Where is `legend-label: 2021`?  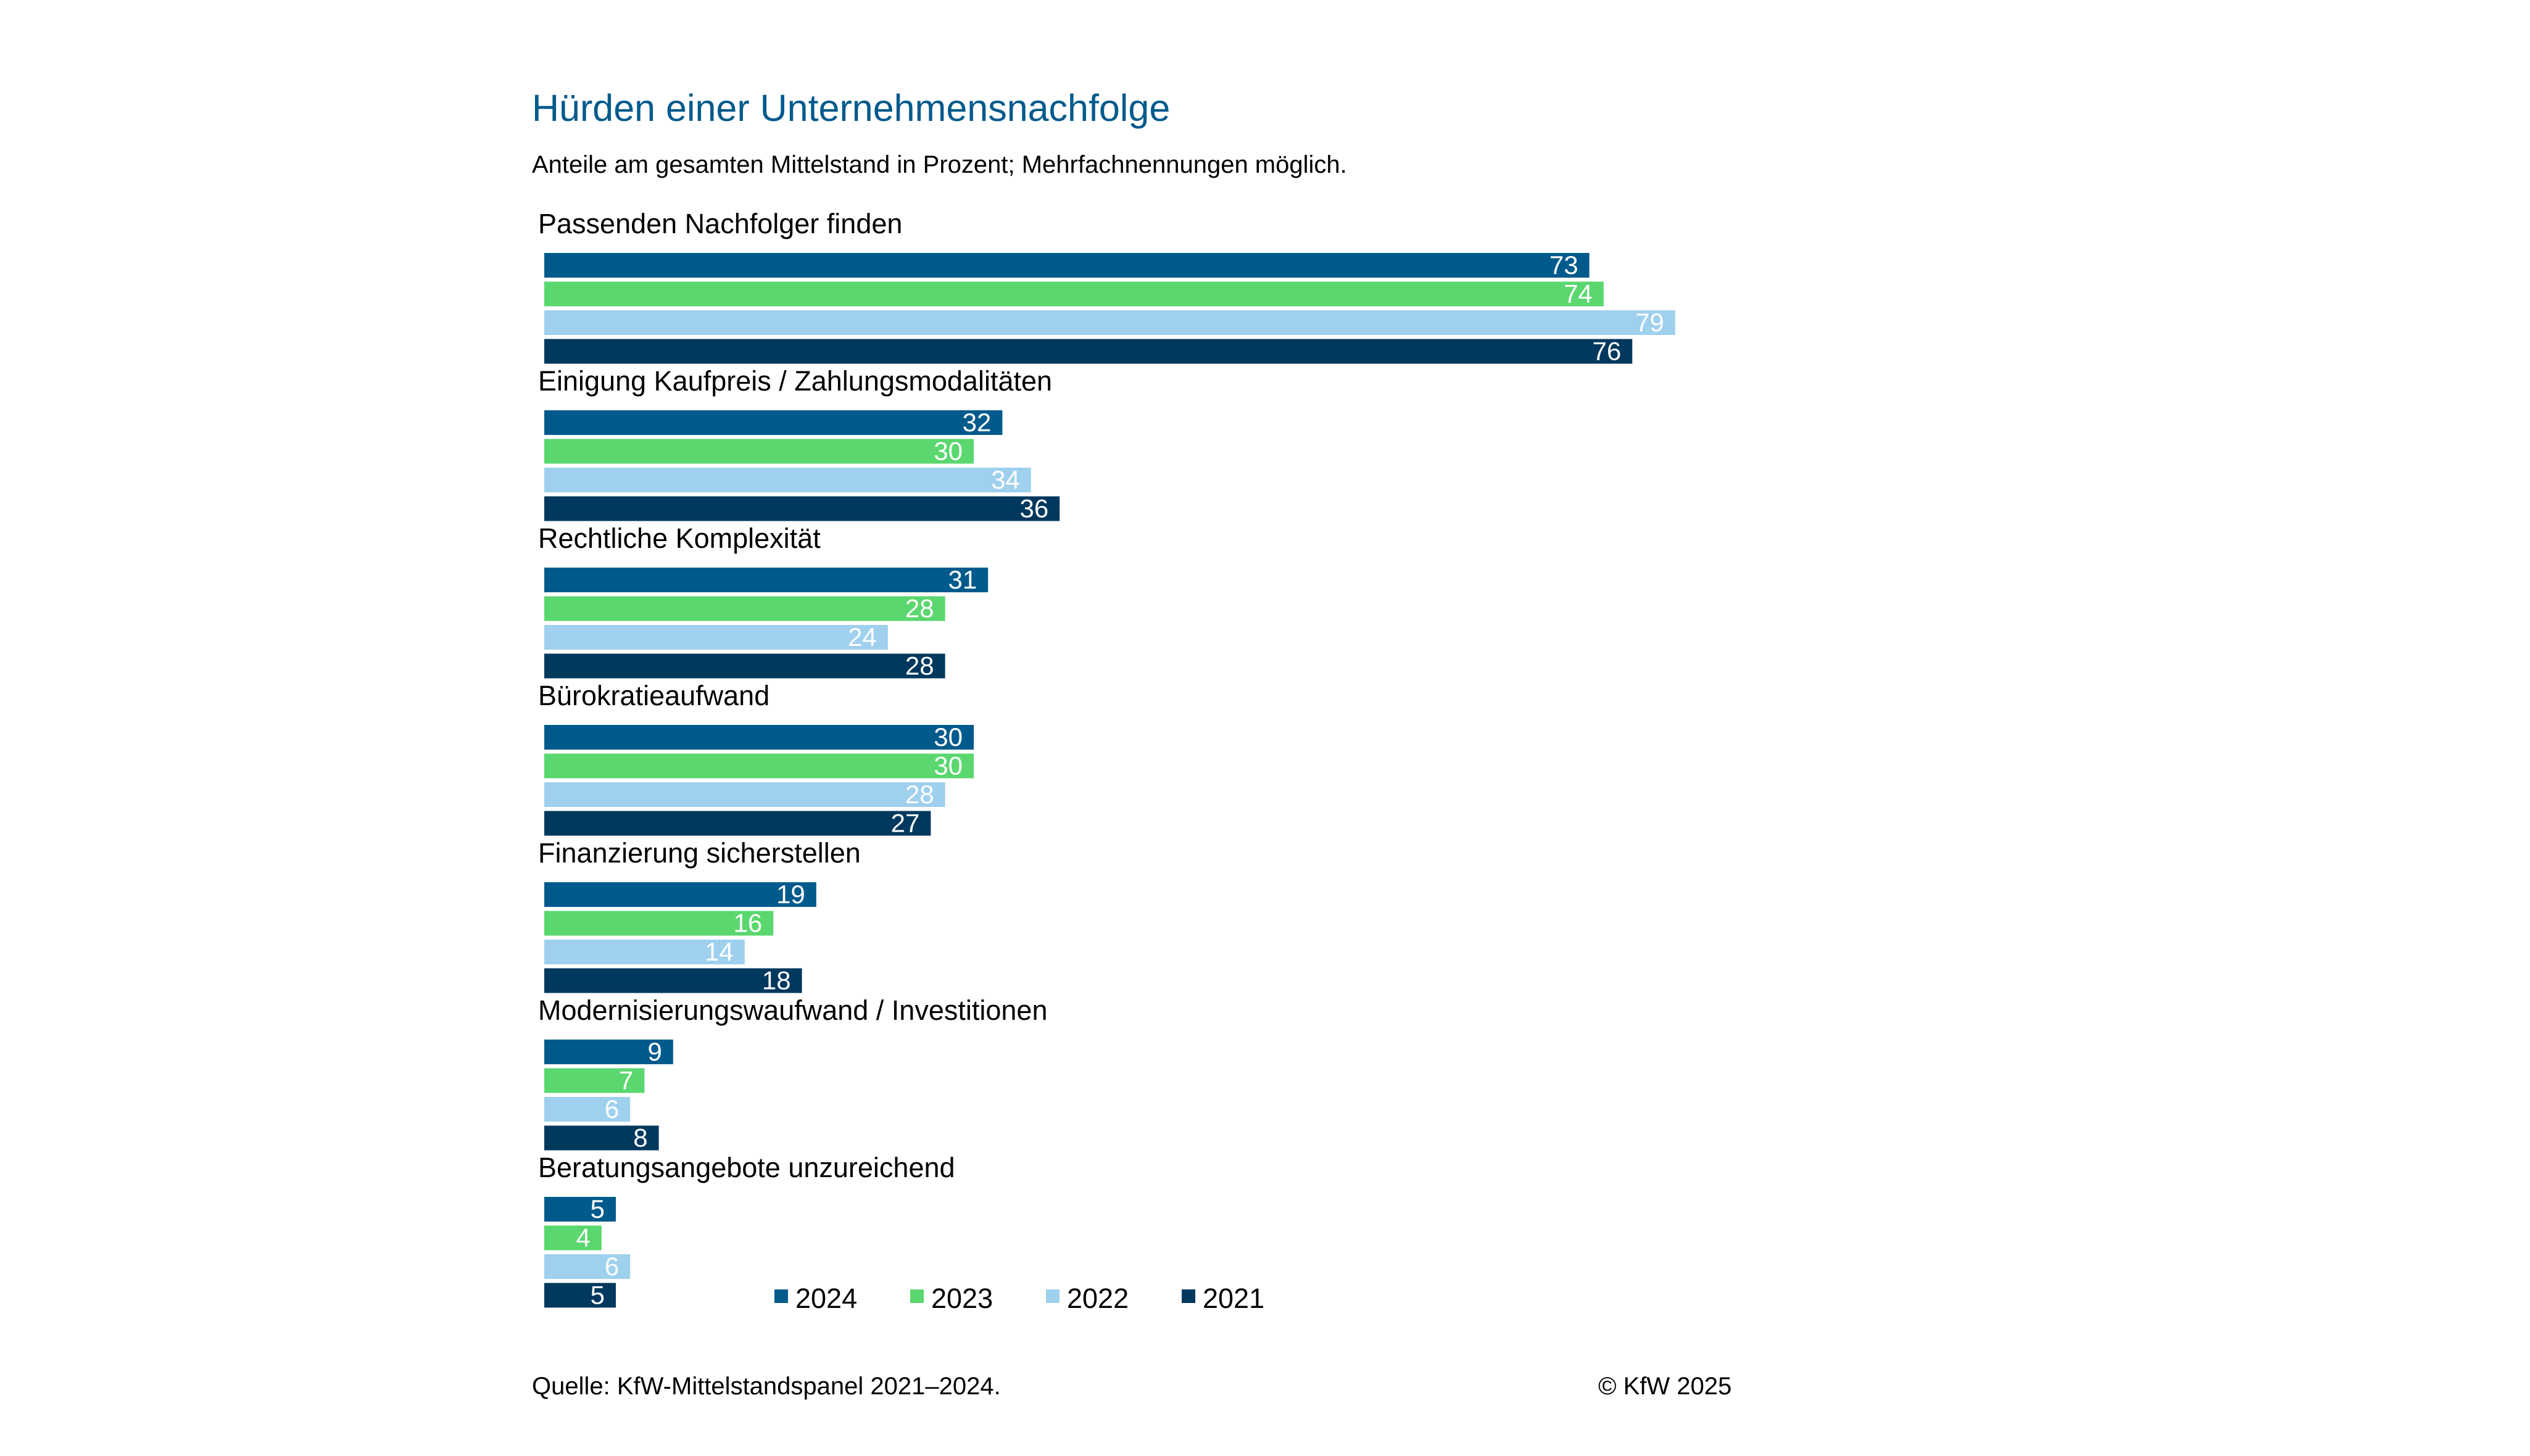 legend-label: 2021 is located at coordinates (1233, 1299).